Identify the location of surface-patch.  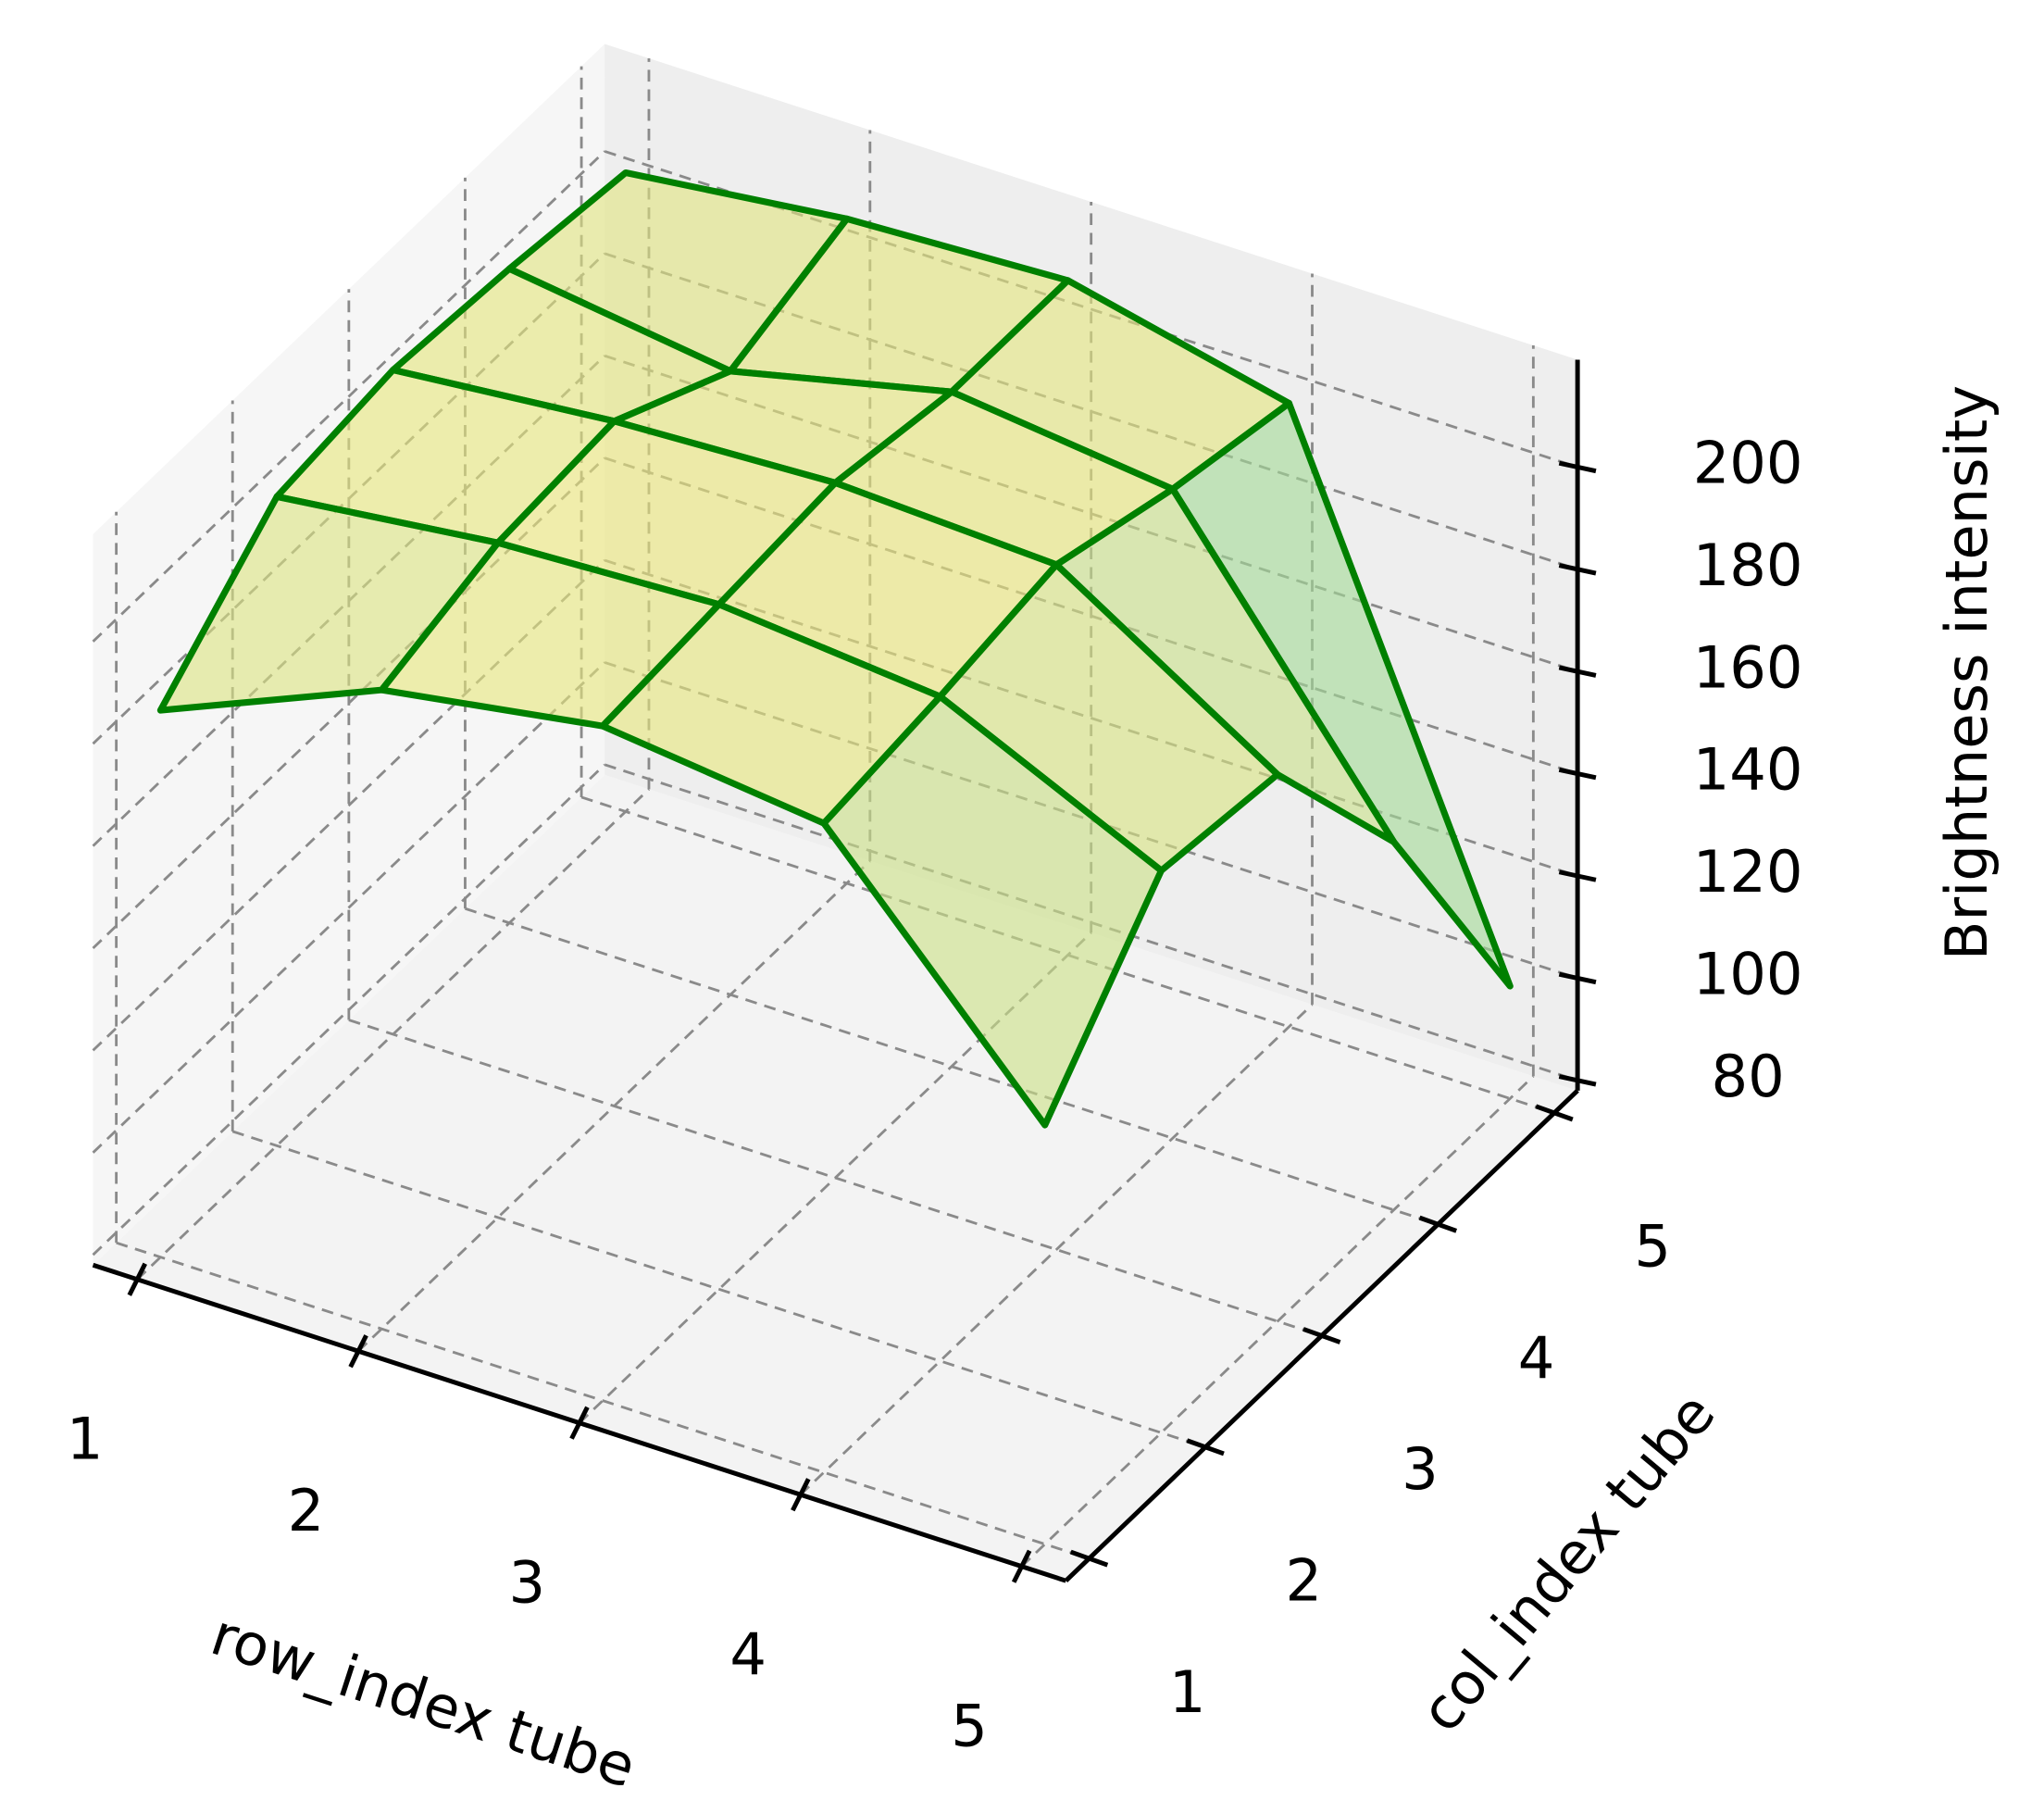
(992, 911).